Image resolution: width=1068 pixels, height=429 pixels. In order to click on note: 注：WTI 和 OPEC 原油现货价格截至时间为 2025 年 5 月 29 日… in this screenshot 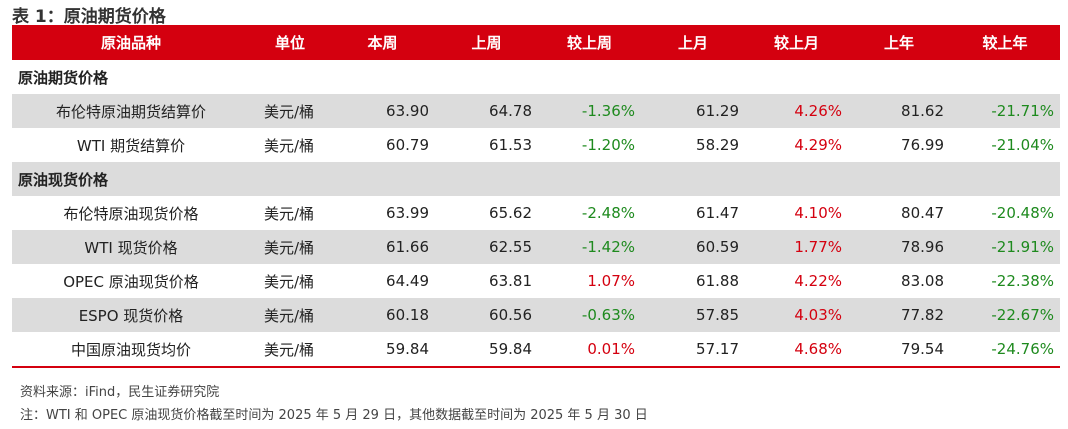, I will do `click(334, 415)`.